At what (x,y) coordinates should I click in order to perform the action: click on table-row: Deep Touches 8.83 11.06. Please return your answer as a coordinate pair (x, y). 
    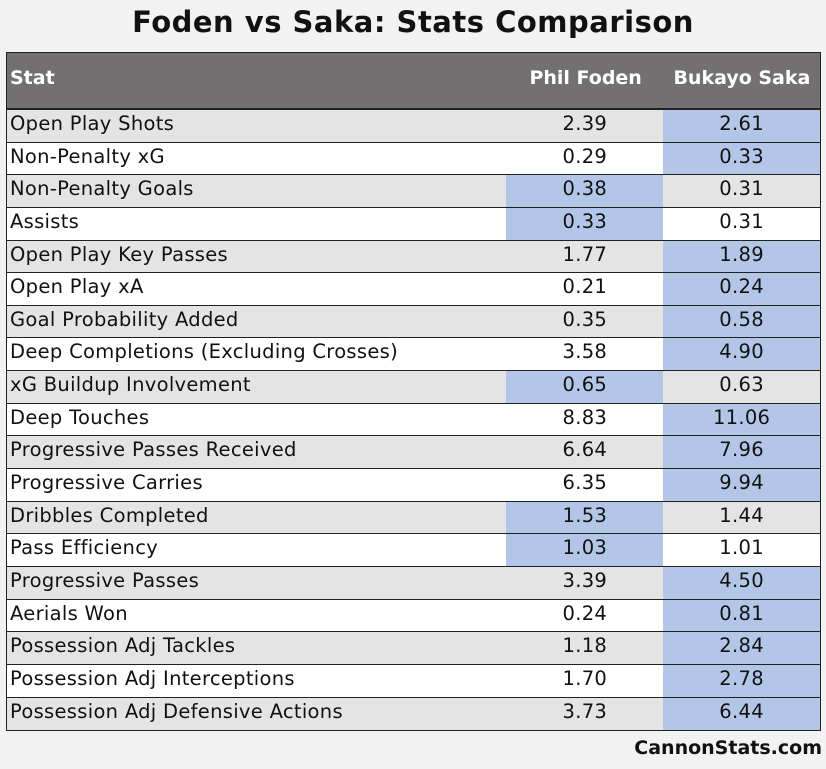
    Looking at the image, I should click on (414, 420).